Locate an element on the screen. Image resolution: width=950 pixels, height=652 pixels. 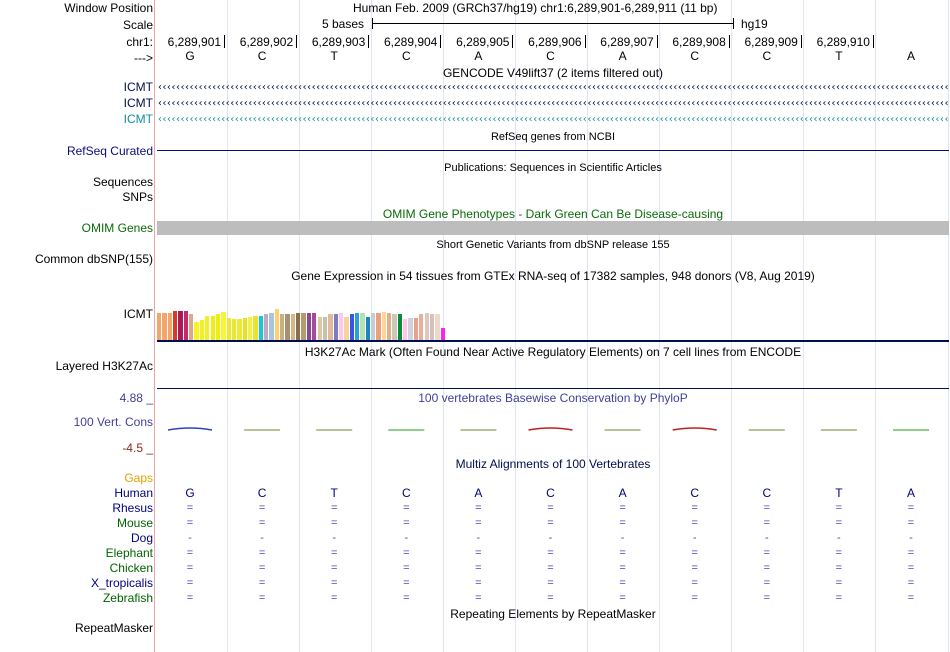
multiz-species-label: X_tropicalis is located at coordinates (121, 583).